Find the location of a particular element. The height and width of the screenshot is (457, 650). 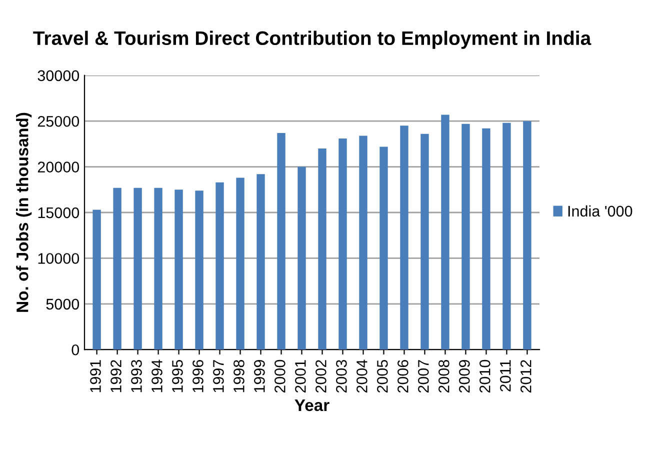

x-tick-label: 1994 is located at coordinates (157, 376).